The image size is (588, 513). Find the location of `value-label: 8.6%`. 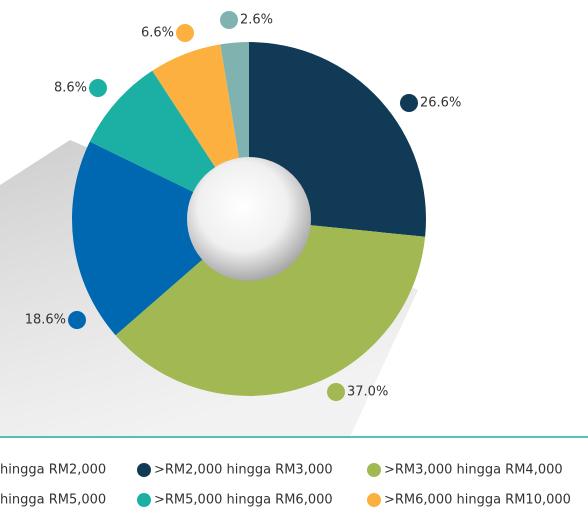

value-label: 8.6% is located at coordinates (70, 88).